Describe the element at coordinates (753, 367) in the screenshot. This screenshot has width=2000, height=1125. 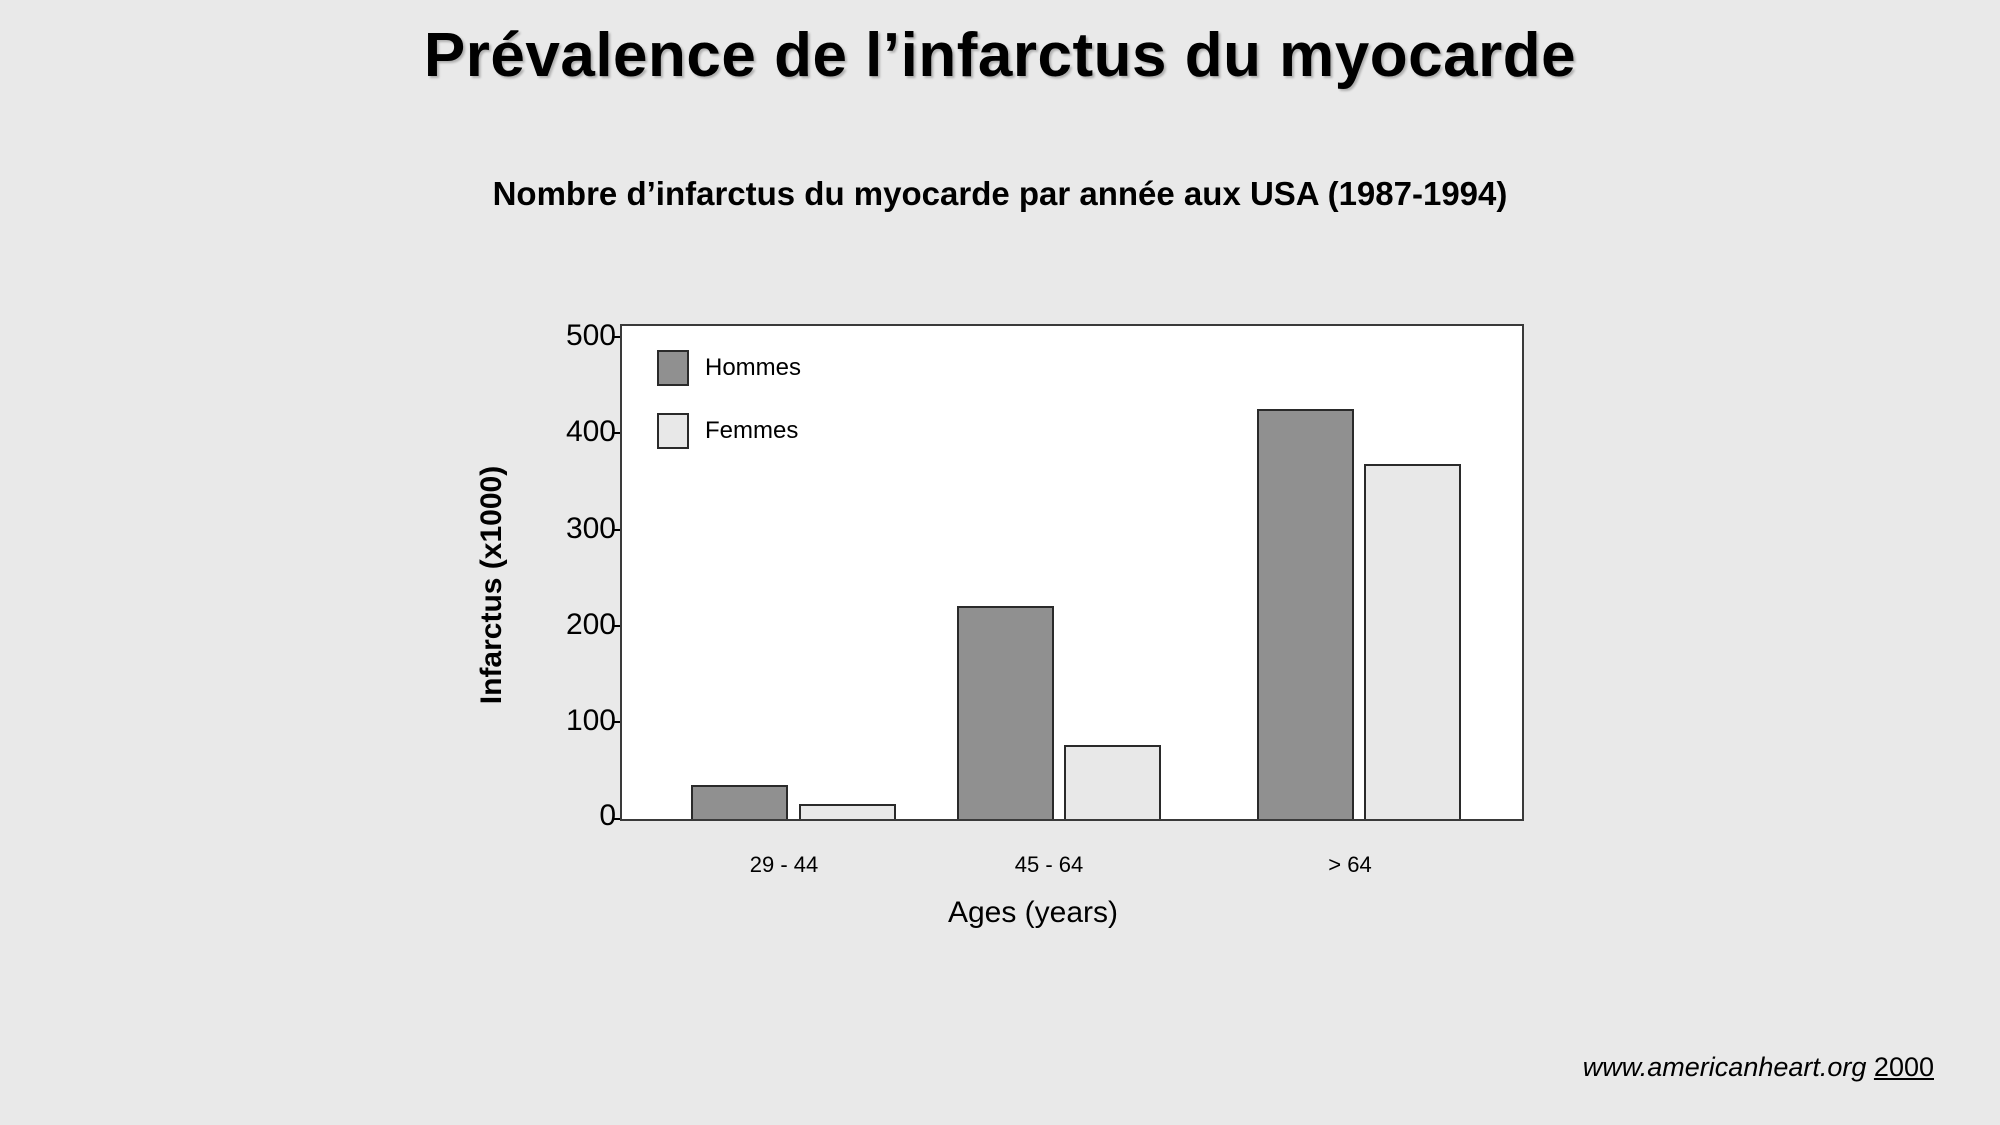
I see `legend-label: Hommes` at that location.